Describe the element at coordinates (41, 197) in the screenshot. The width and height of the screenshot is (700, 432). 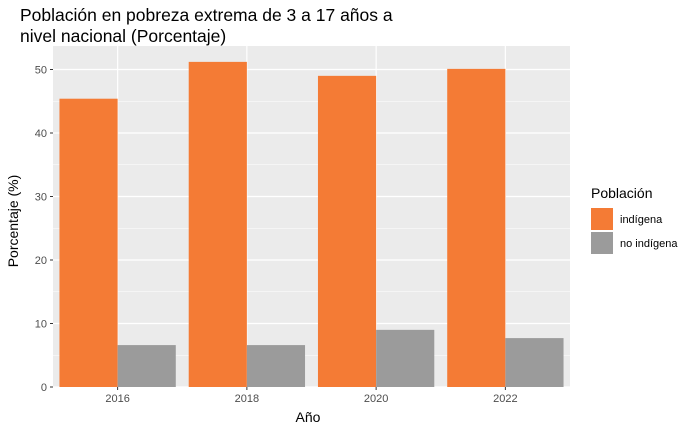
I see `y-tick-label: 30` at that location.